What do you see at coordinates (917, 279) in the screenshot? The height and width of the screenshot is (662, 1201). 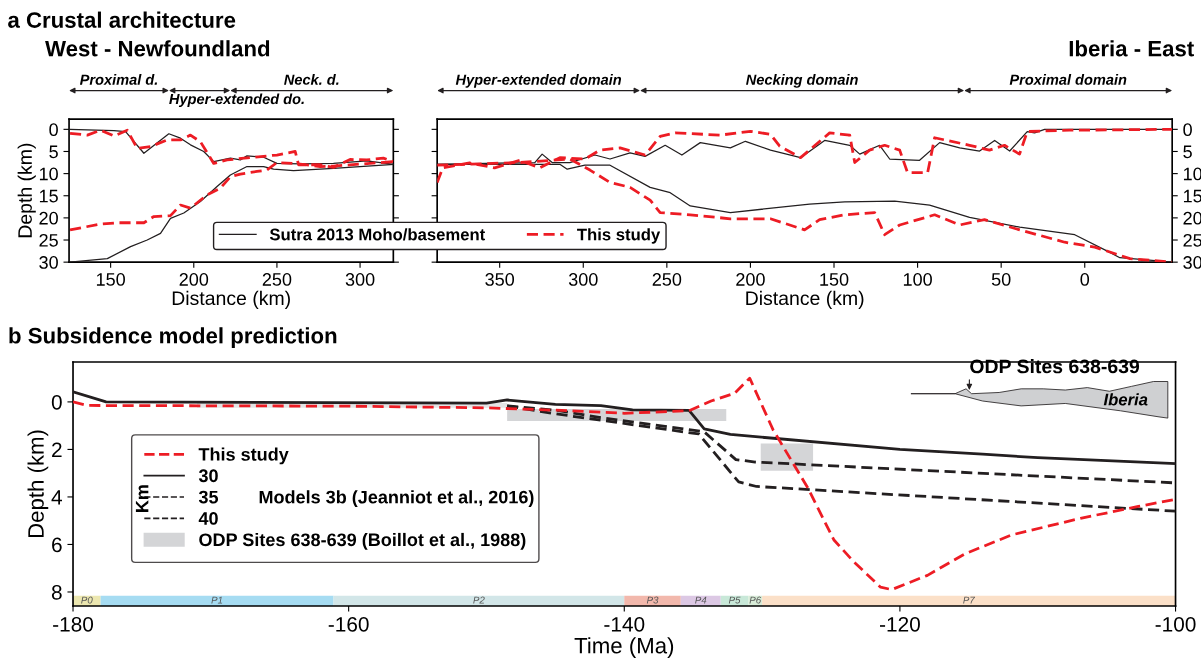 I see `x-tick-label: 100` at bounding box center [917, 279].